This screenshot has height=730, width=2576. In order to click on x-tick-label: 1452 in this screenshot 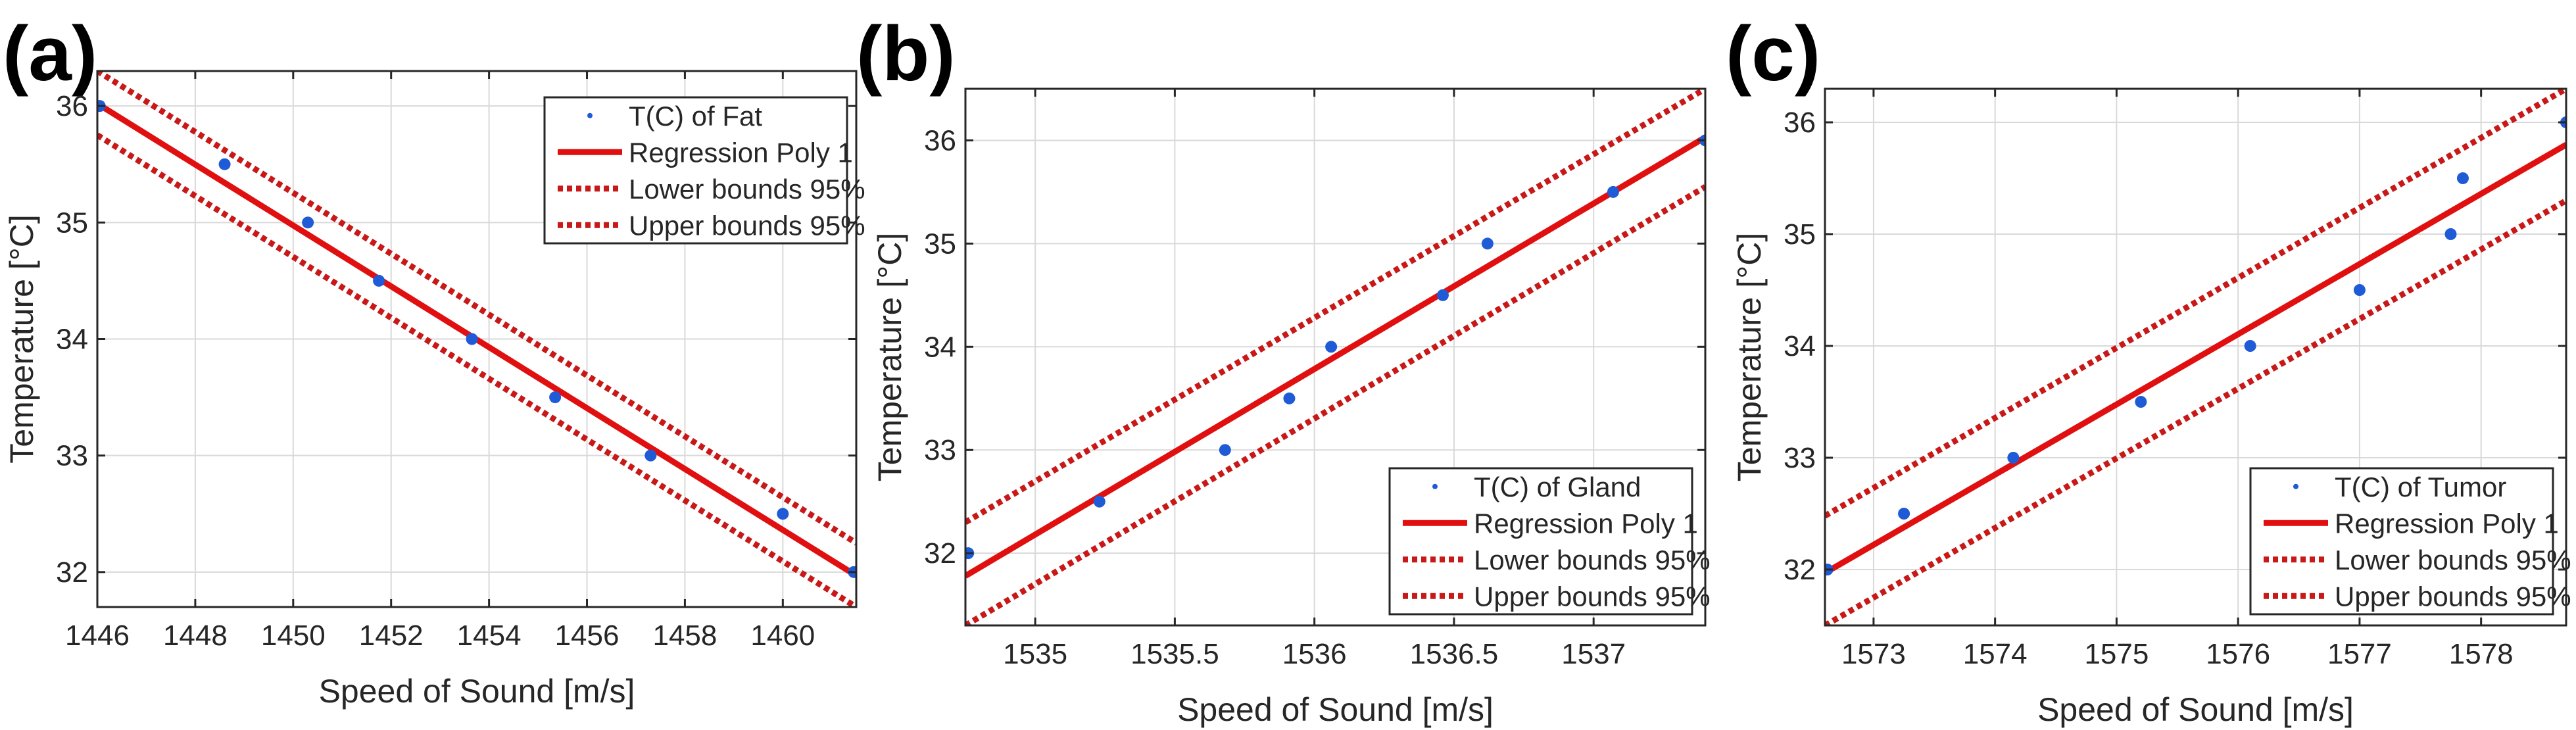, I will do `click(391, 636)`.